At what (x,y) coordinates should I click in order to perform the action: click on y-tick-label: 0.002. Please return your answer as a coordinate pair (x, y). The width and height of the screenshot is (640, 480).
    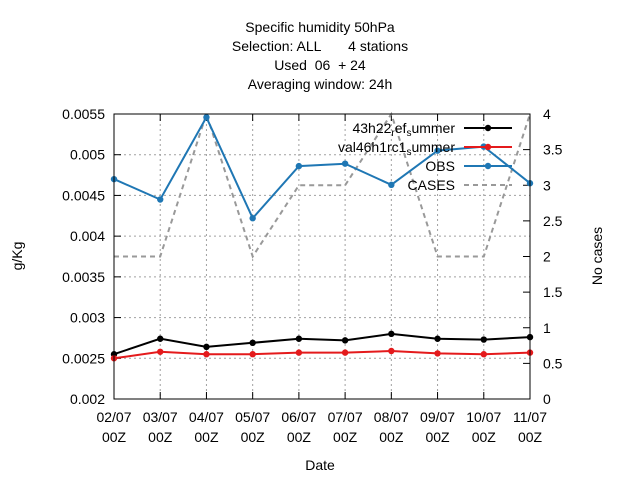
    Looking at the image, I should click on (87, 399).